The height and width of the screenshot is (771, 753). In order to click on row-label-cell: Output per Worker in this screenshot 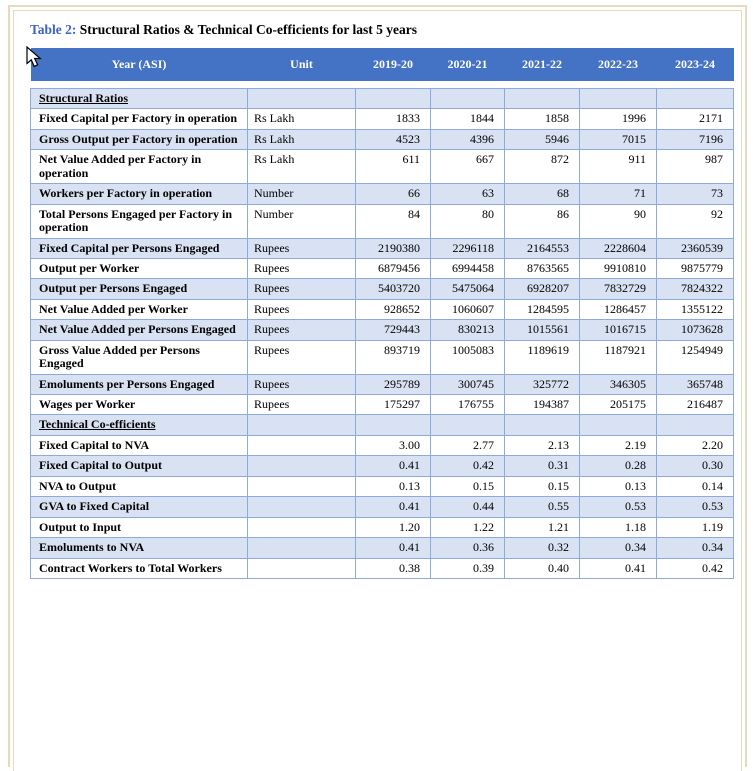, I will do `click(139, 268)`.